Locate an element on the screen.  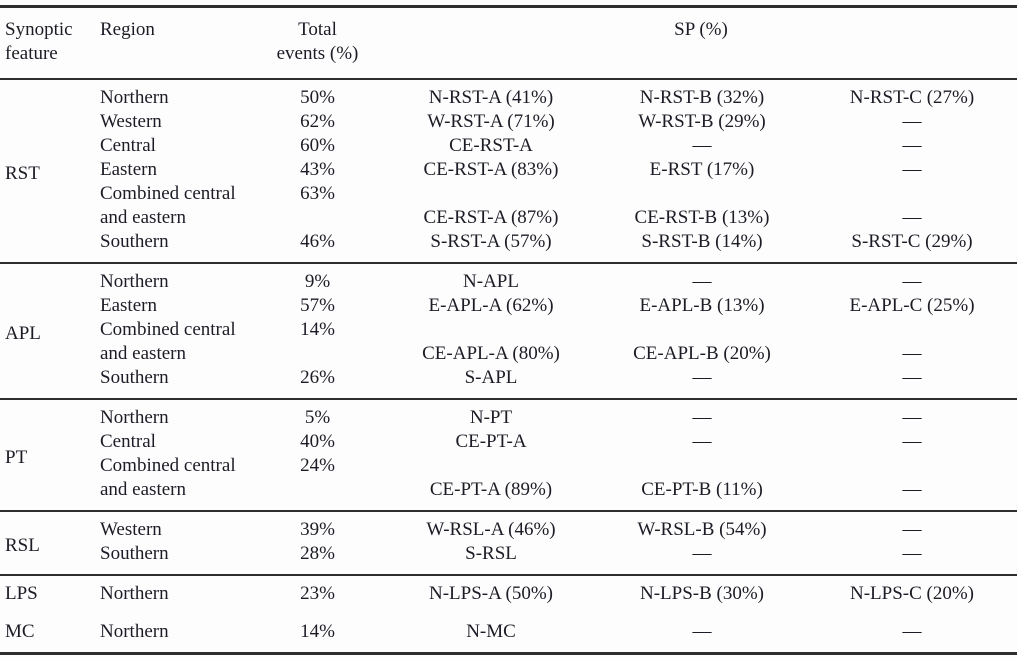
header-text: feature is located at coordinates (31, 53).